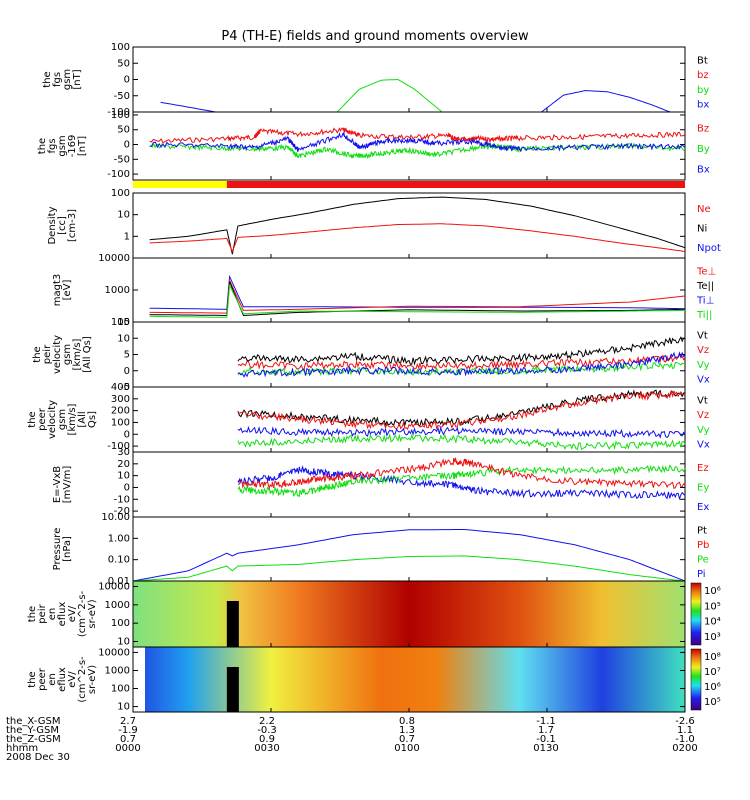 The width and height of the screenshot is (750, 800). Describe the element at coordinates (352, 749) in the screenshot. I see `footer-row: hhmm 0000 0030 0100 0130 0200` at that location.